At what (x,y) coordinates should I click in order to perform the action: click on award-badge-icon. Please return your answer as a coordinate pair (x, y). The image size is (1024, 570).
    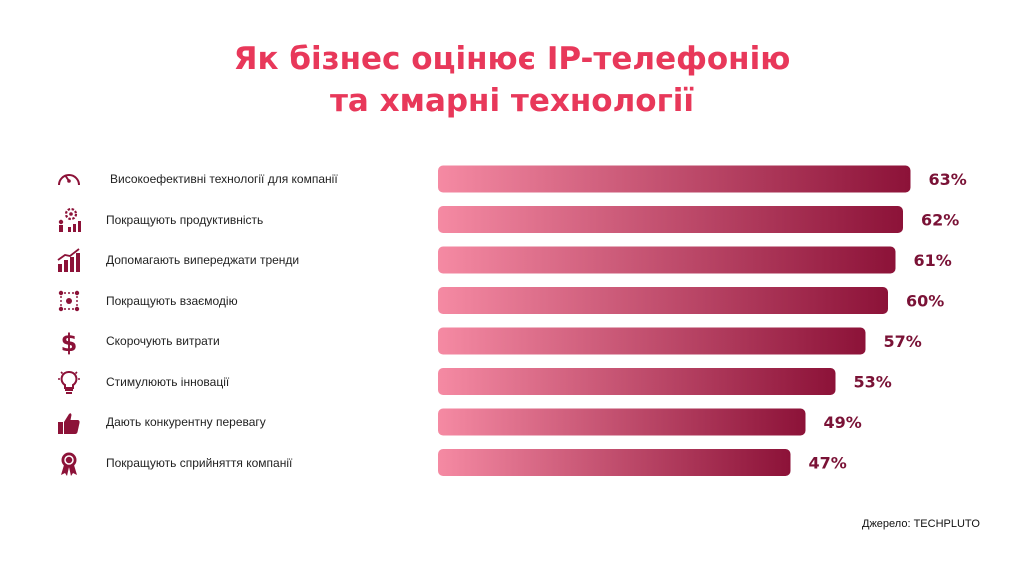
    Looking at the image, I should click on (69, 463).